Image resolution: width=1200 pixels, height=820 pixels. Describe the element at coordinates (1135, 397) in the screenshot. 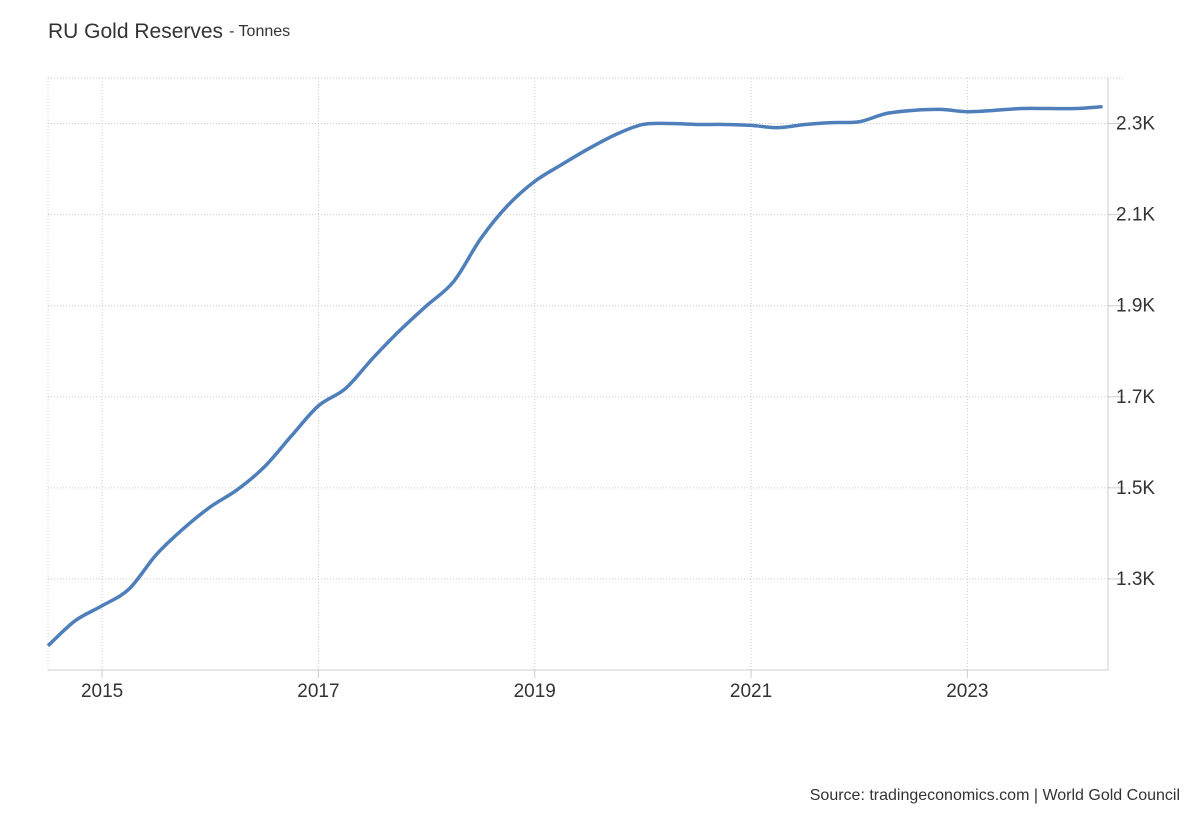

I see `y-tick-label: 1.7K` at that location.